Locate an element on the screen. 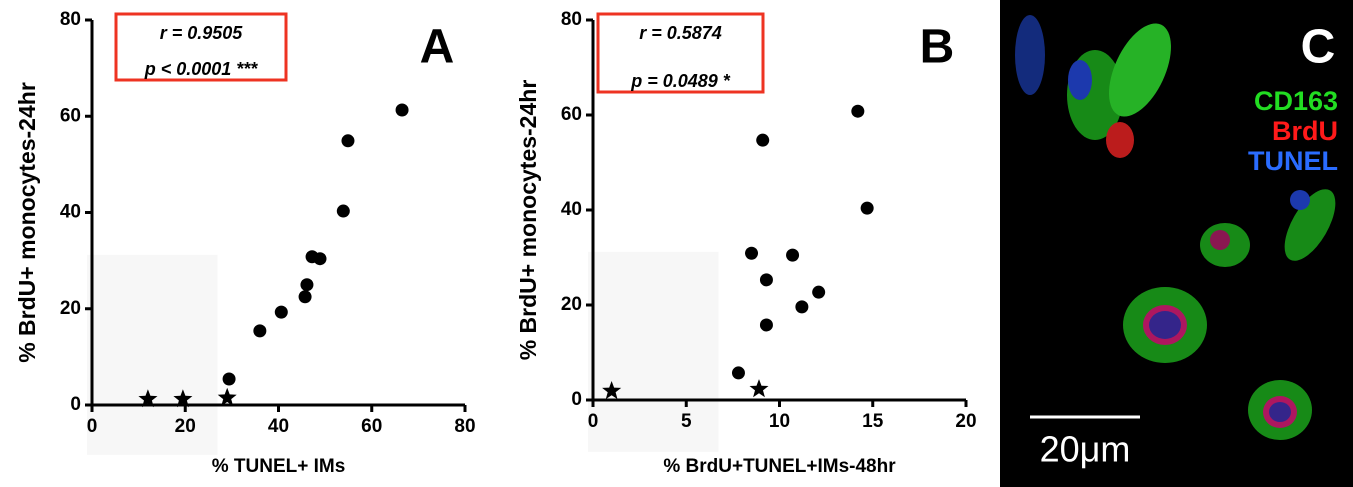  x-tick-label: 5 is located at coordinates (686, 421).